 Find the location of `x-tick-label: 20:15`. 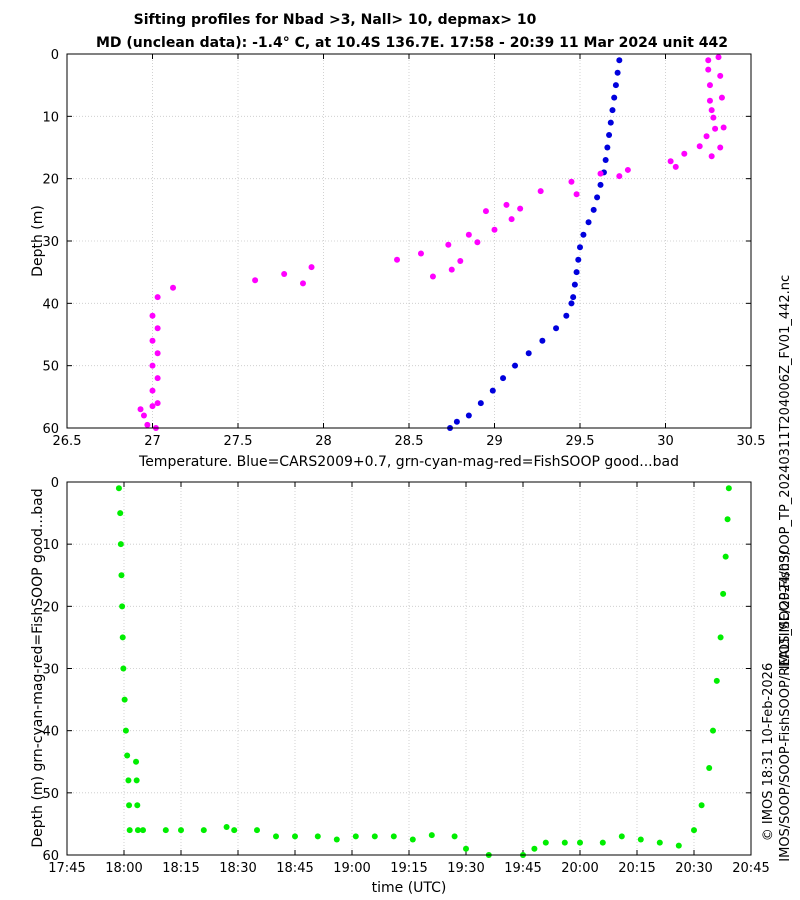

x-tick-label: 20:15 is located at coordinates (636, 868).